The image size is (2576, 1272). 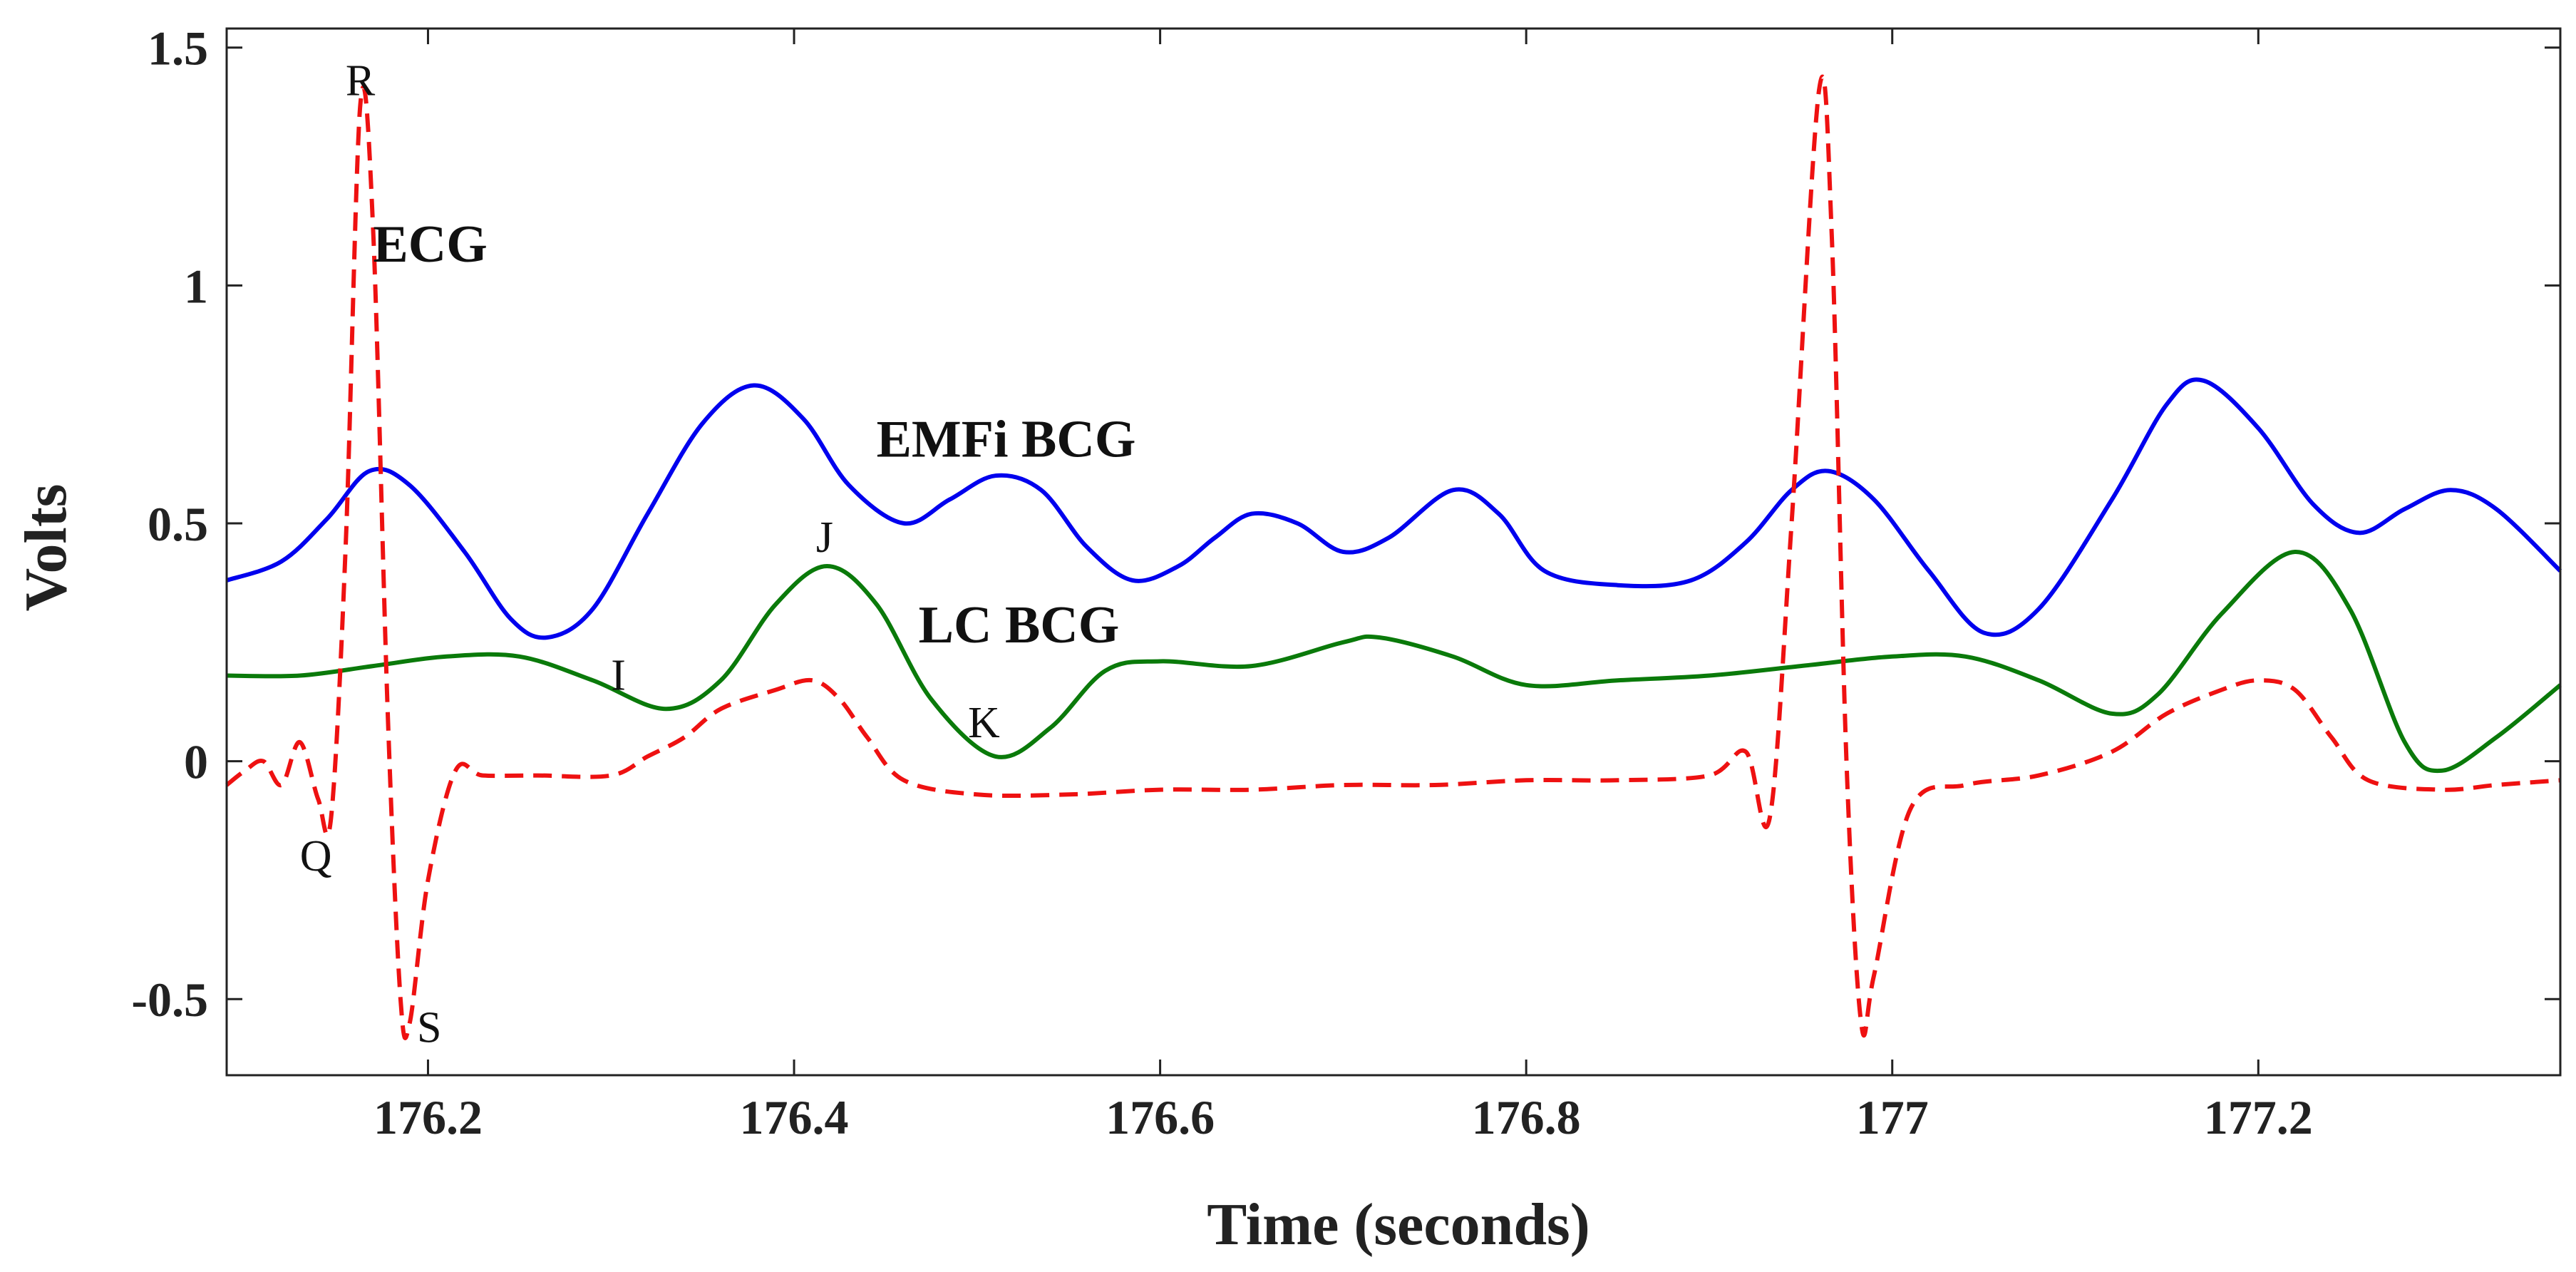 What do you see at coordinates (46, 548) in the screenshot?
I see `y-axis-title: Volts` at bounding box center [46, 548].